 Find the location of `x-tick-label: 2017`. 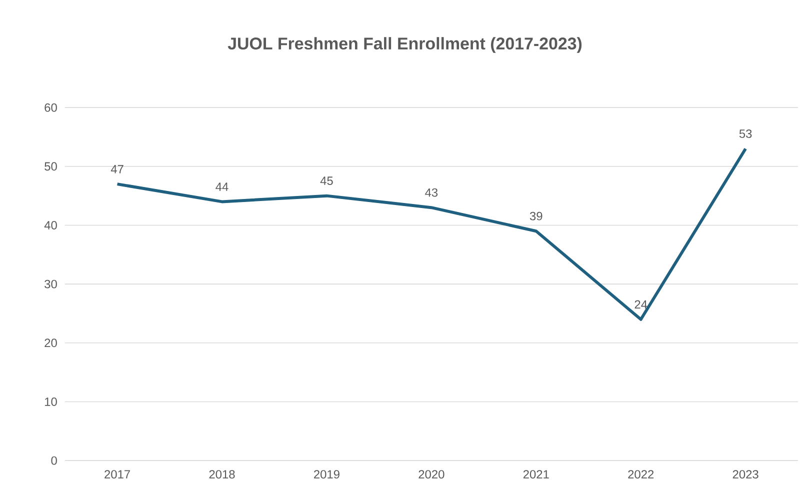

x-tick-label: 2017 is located at coordinates (117, 474).